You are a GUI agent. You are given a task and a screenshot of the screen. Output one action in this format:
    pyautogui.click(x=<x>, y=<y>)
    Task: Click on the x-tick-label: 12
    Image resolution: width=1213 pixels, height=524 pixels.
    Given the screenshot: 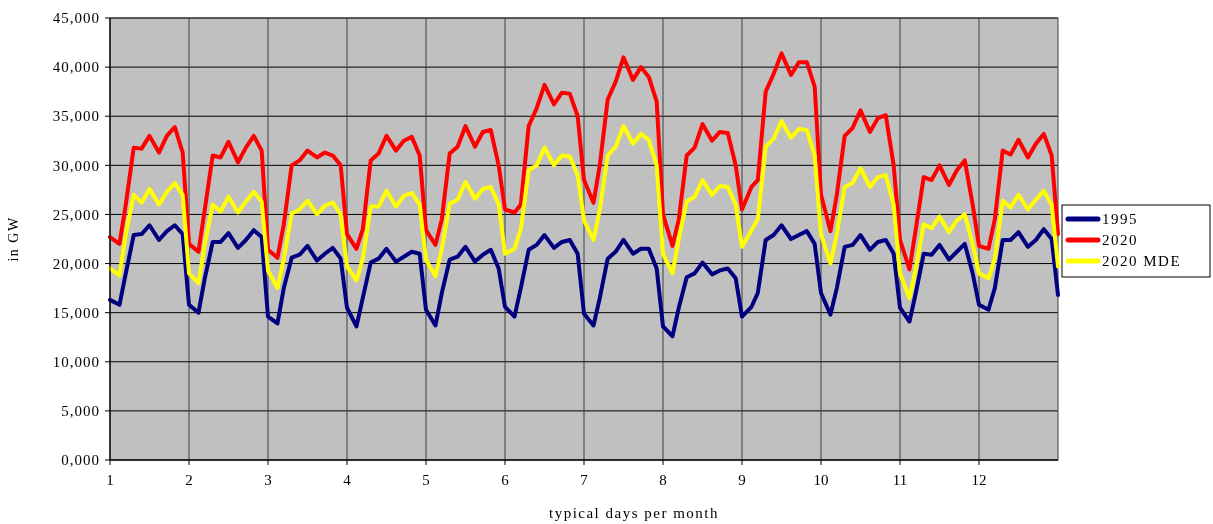 What is the action you would take?
    pyautogui.click(x=979, y=480)
    